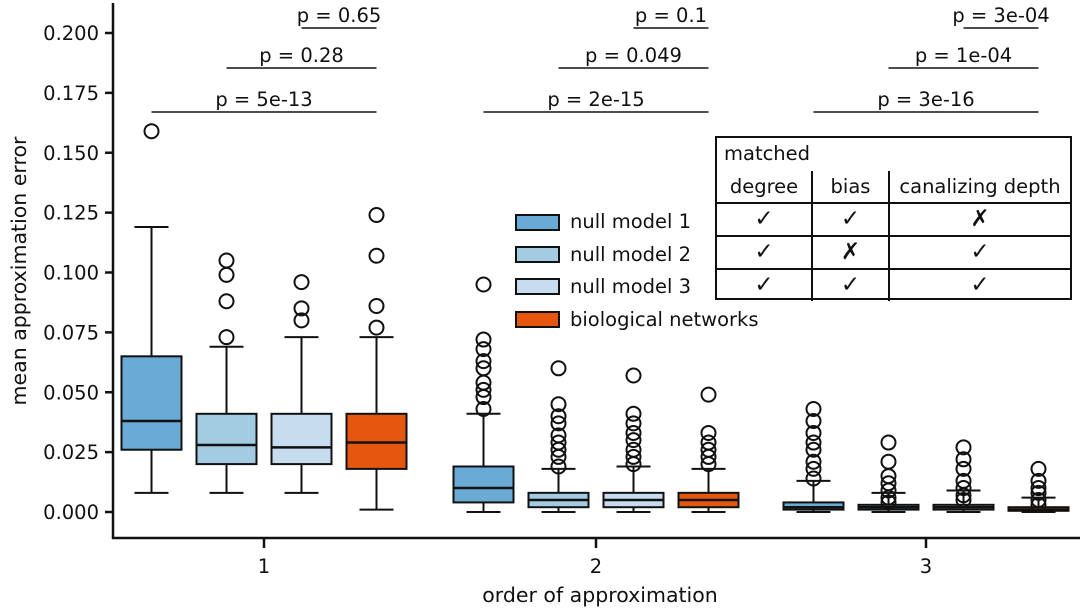 This screenshot has height=611, width=1080. I want to click on p-value-bracket-order-2-level-0: p = 2e-15, so click(596, 100).